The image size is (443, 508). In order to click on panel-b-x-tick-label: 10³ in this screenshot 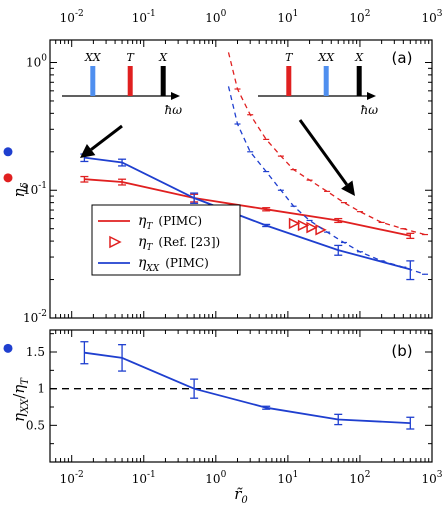, I will do `click(431, 478)`.